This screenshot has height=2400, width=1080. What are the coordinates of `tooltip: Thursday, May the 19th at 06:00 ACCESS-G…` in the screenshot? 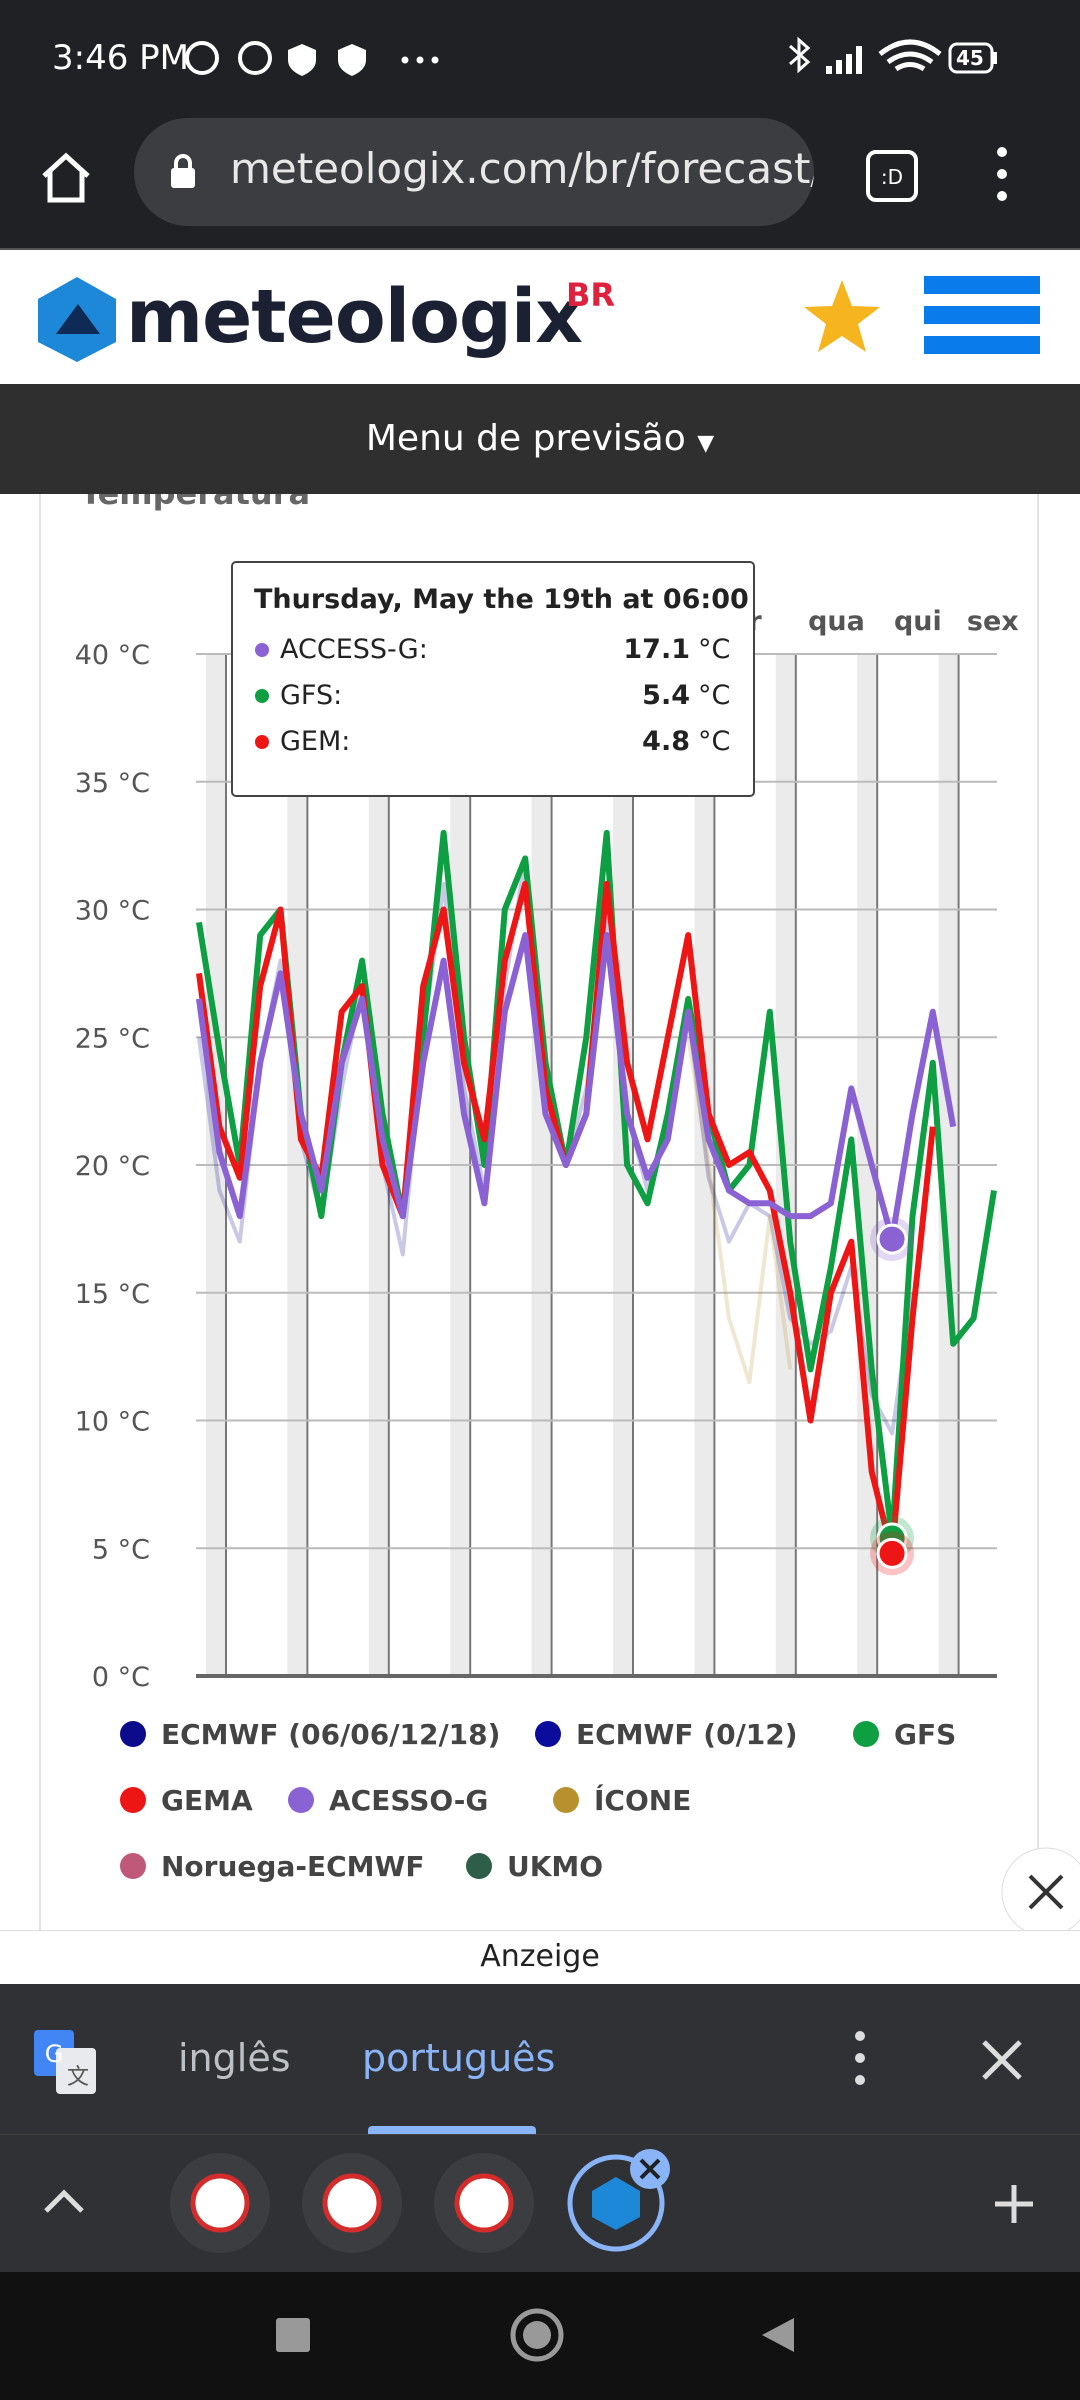 It's located at (493, 679).